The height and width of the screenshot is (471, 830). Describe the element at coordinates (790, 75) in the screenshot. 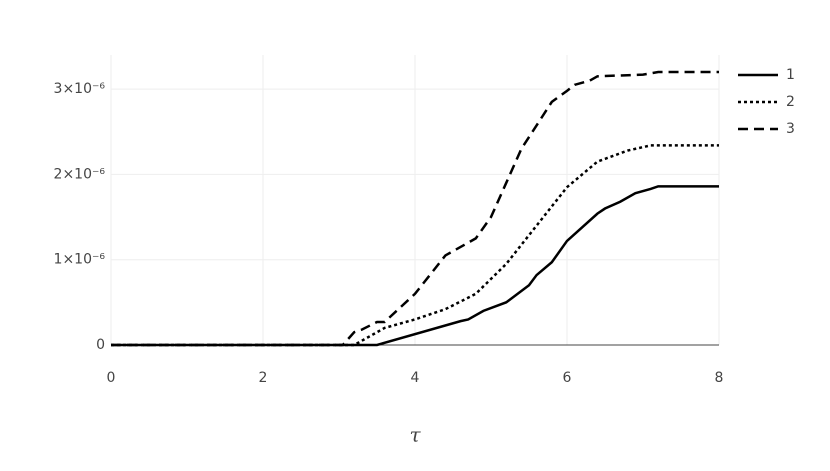

I see `legend-label: 1` at that location.